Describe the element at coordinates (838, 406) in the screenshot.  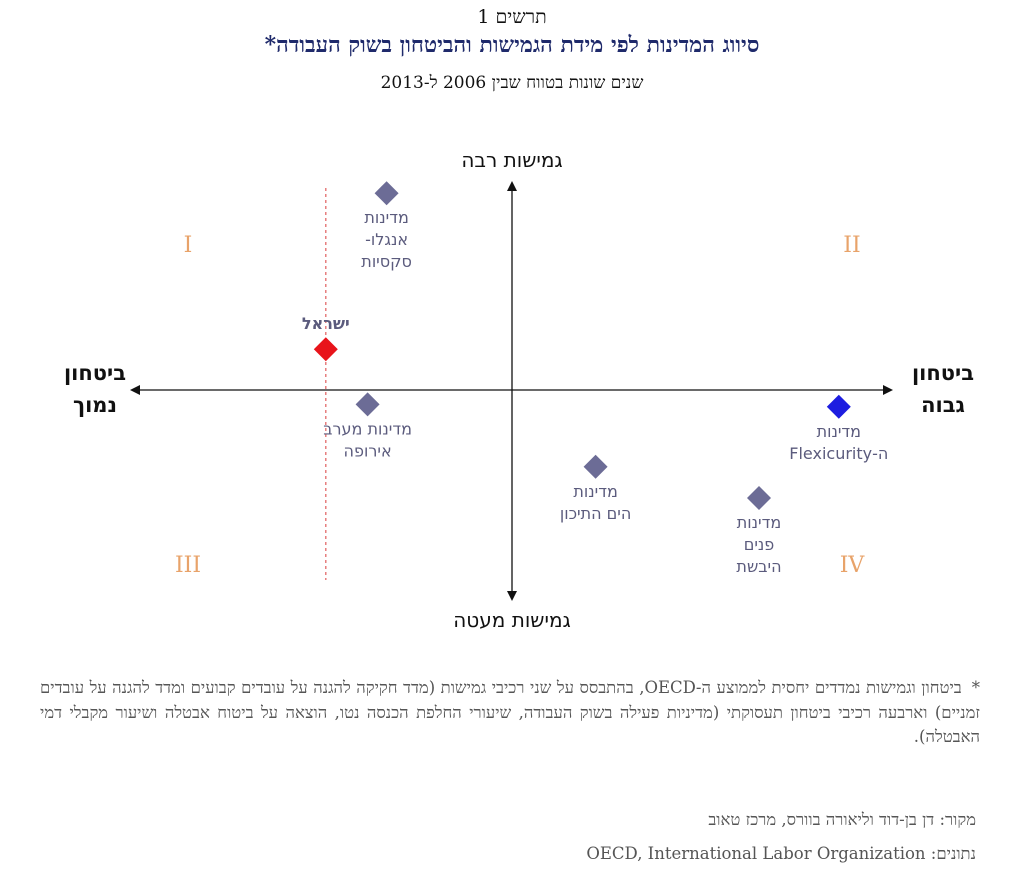
I see `point-marker-flexicurity` at that location.